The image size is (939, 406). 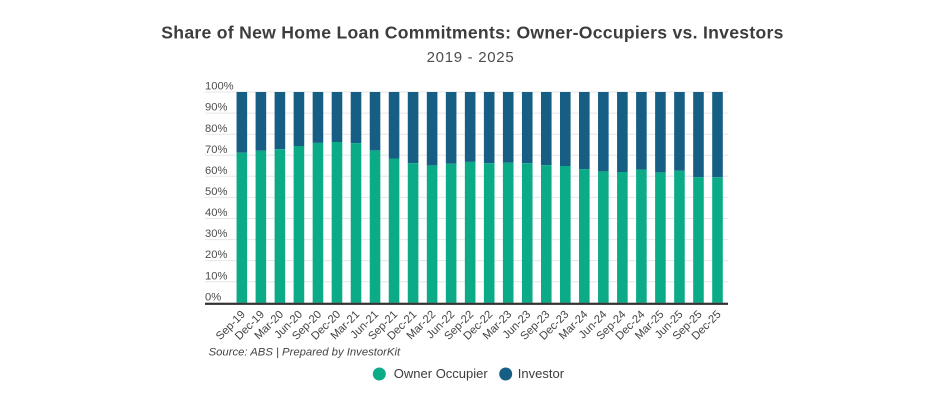 What do you see at coordinates (305, 353) in the screenshot?
I see `svg-text:Source: ABS | Prepared by Inve: Source: ABS | Prepared by InvestorKit` at bounding box center [305, 353].